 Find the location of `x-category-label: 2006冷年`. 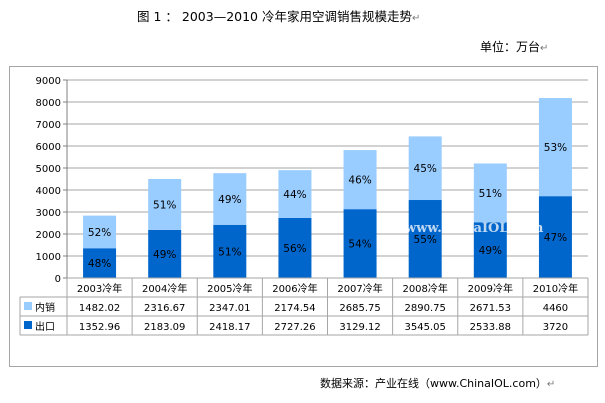

x-category-label: 2006冷年 is located at coordinates (294, 288).